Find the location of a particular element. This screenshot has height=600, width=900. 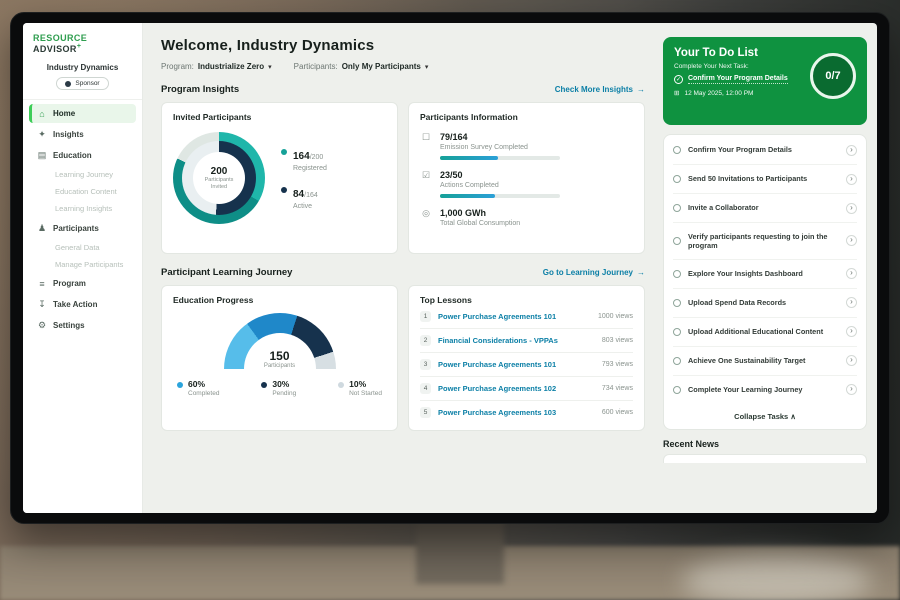

section-title-program-insights: Program Insights is located at coordinates (200, 89).